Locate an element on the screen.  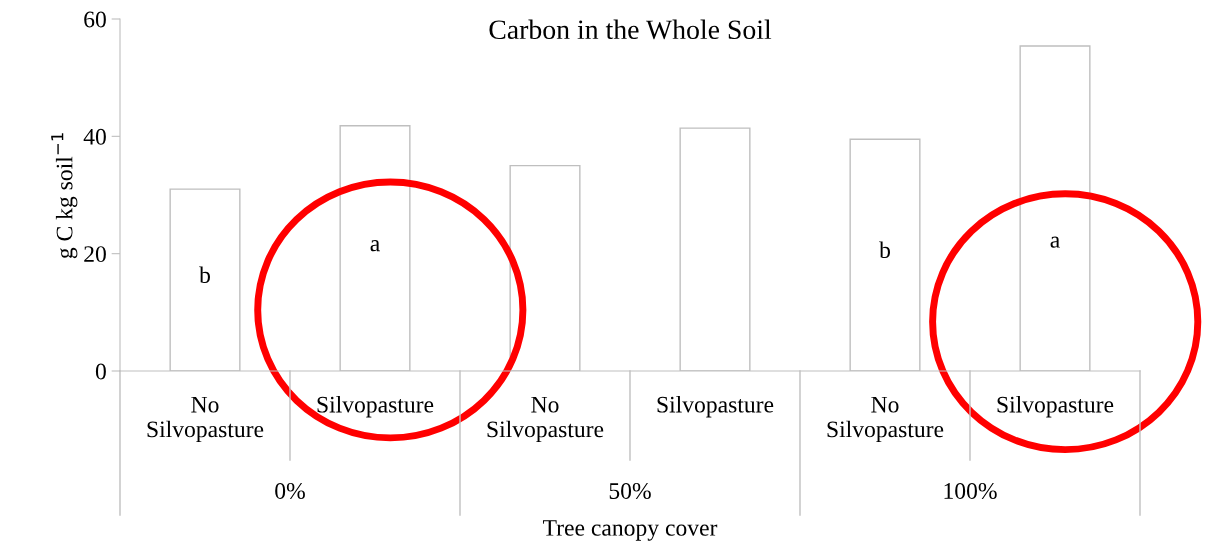
y-tick-label: 20 is located at coordinates (95, 254).